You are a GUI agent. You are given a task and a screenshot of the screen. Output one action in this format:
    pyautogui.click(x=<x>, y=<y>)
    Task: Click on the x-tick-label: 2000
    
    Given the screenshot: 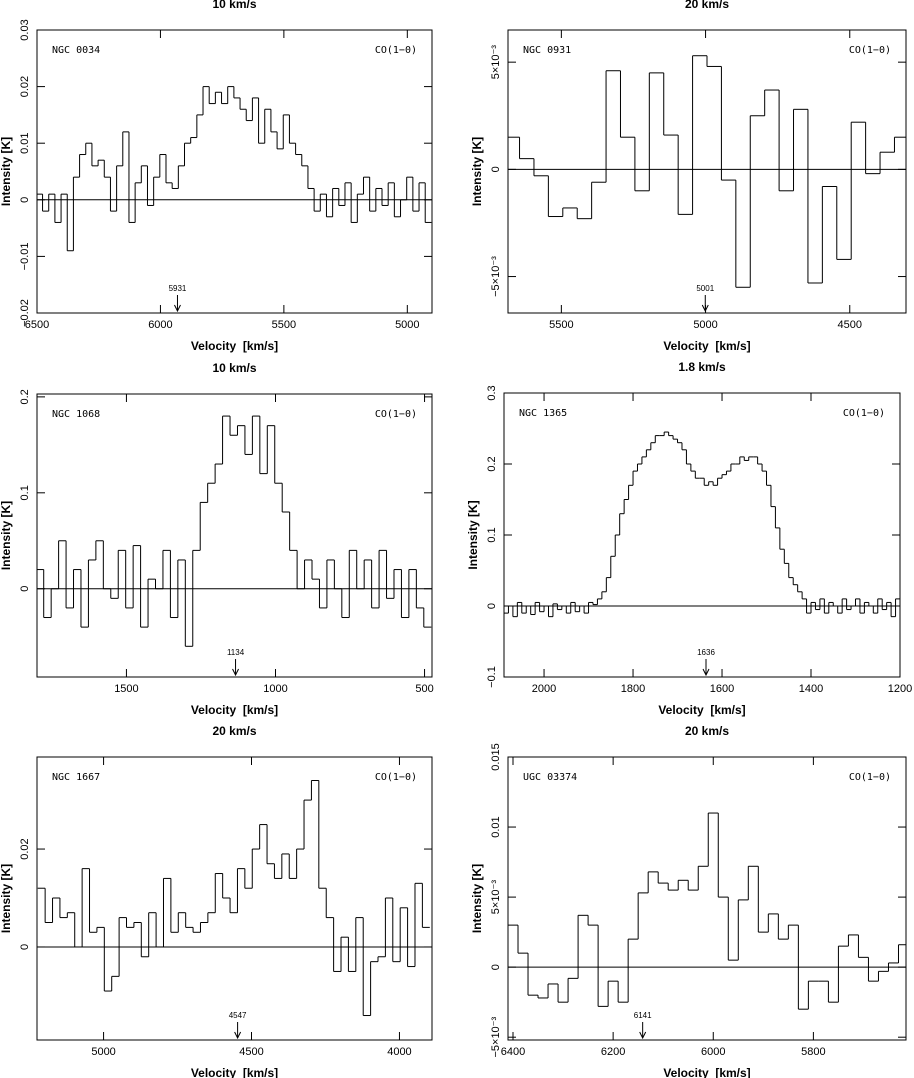 What is the action you would take?
    pyautogui.click(x=544, y=689)
    